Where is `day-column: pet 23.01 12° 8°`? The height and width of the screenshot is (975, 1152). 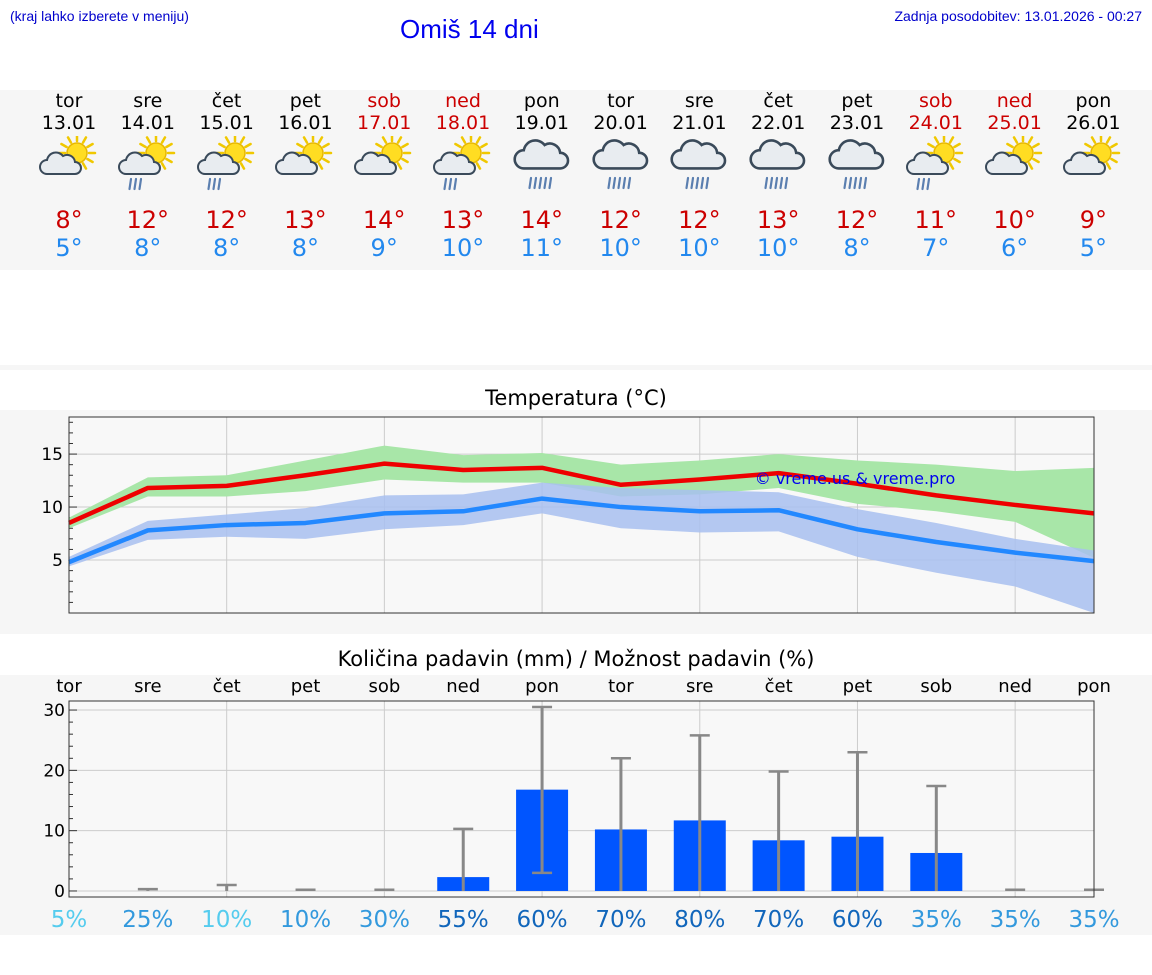
day-column: pet 23.01 12° 8° is located at coordinates (857, 176).